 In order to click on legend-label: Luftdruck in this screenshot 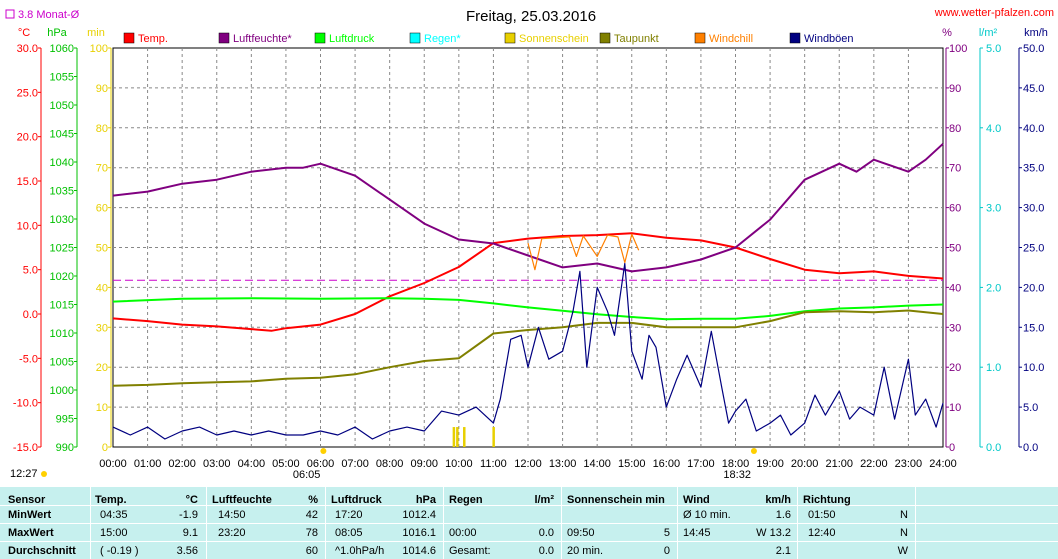, I will do `click(352, 39)`.